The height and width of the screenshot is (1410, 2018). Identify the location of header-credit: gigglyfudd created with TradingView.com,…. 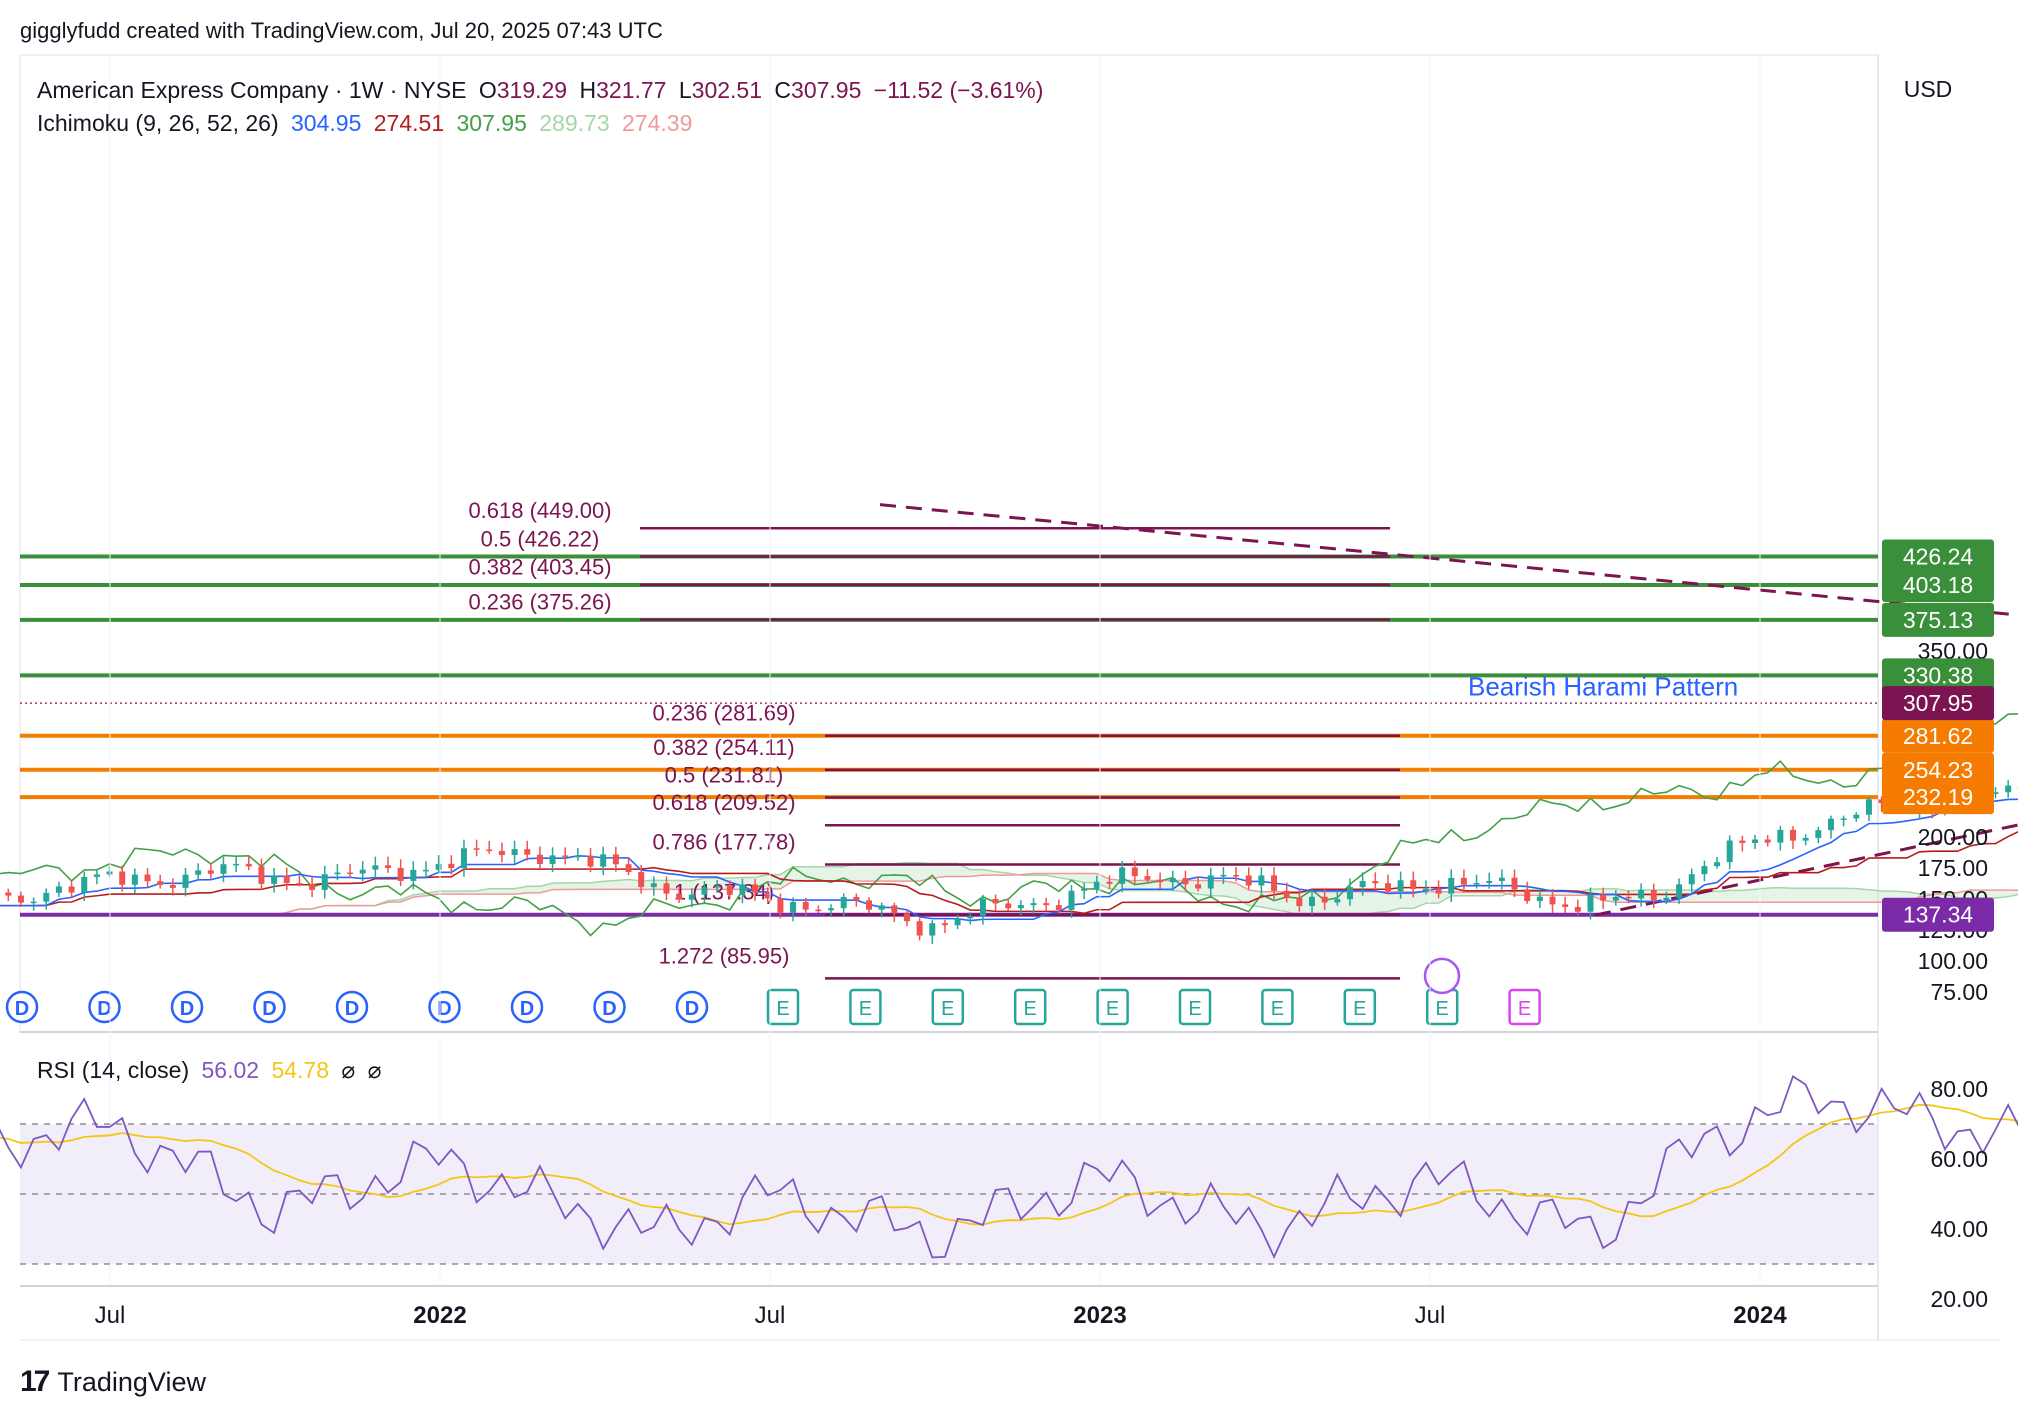
(341, 30).